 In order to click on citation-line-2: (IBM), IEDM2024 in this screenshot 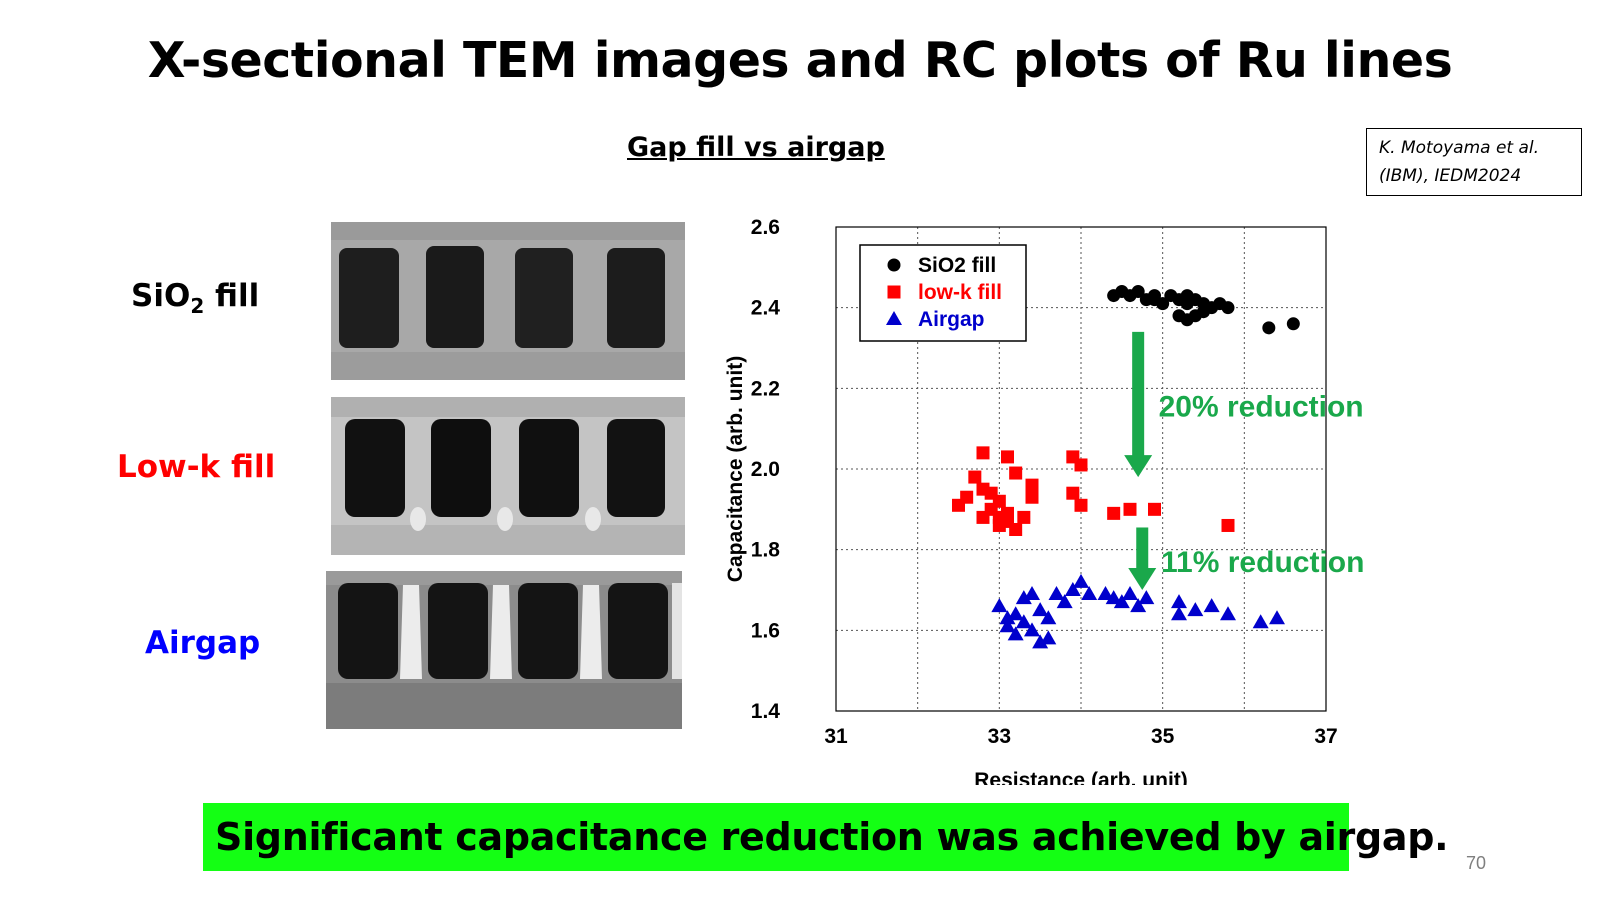, I will do `click(1450, 176)`.